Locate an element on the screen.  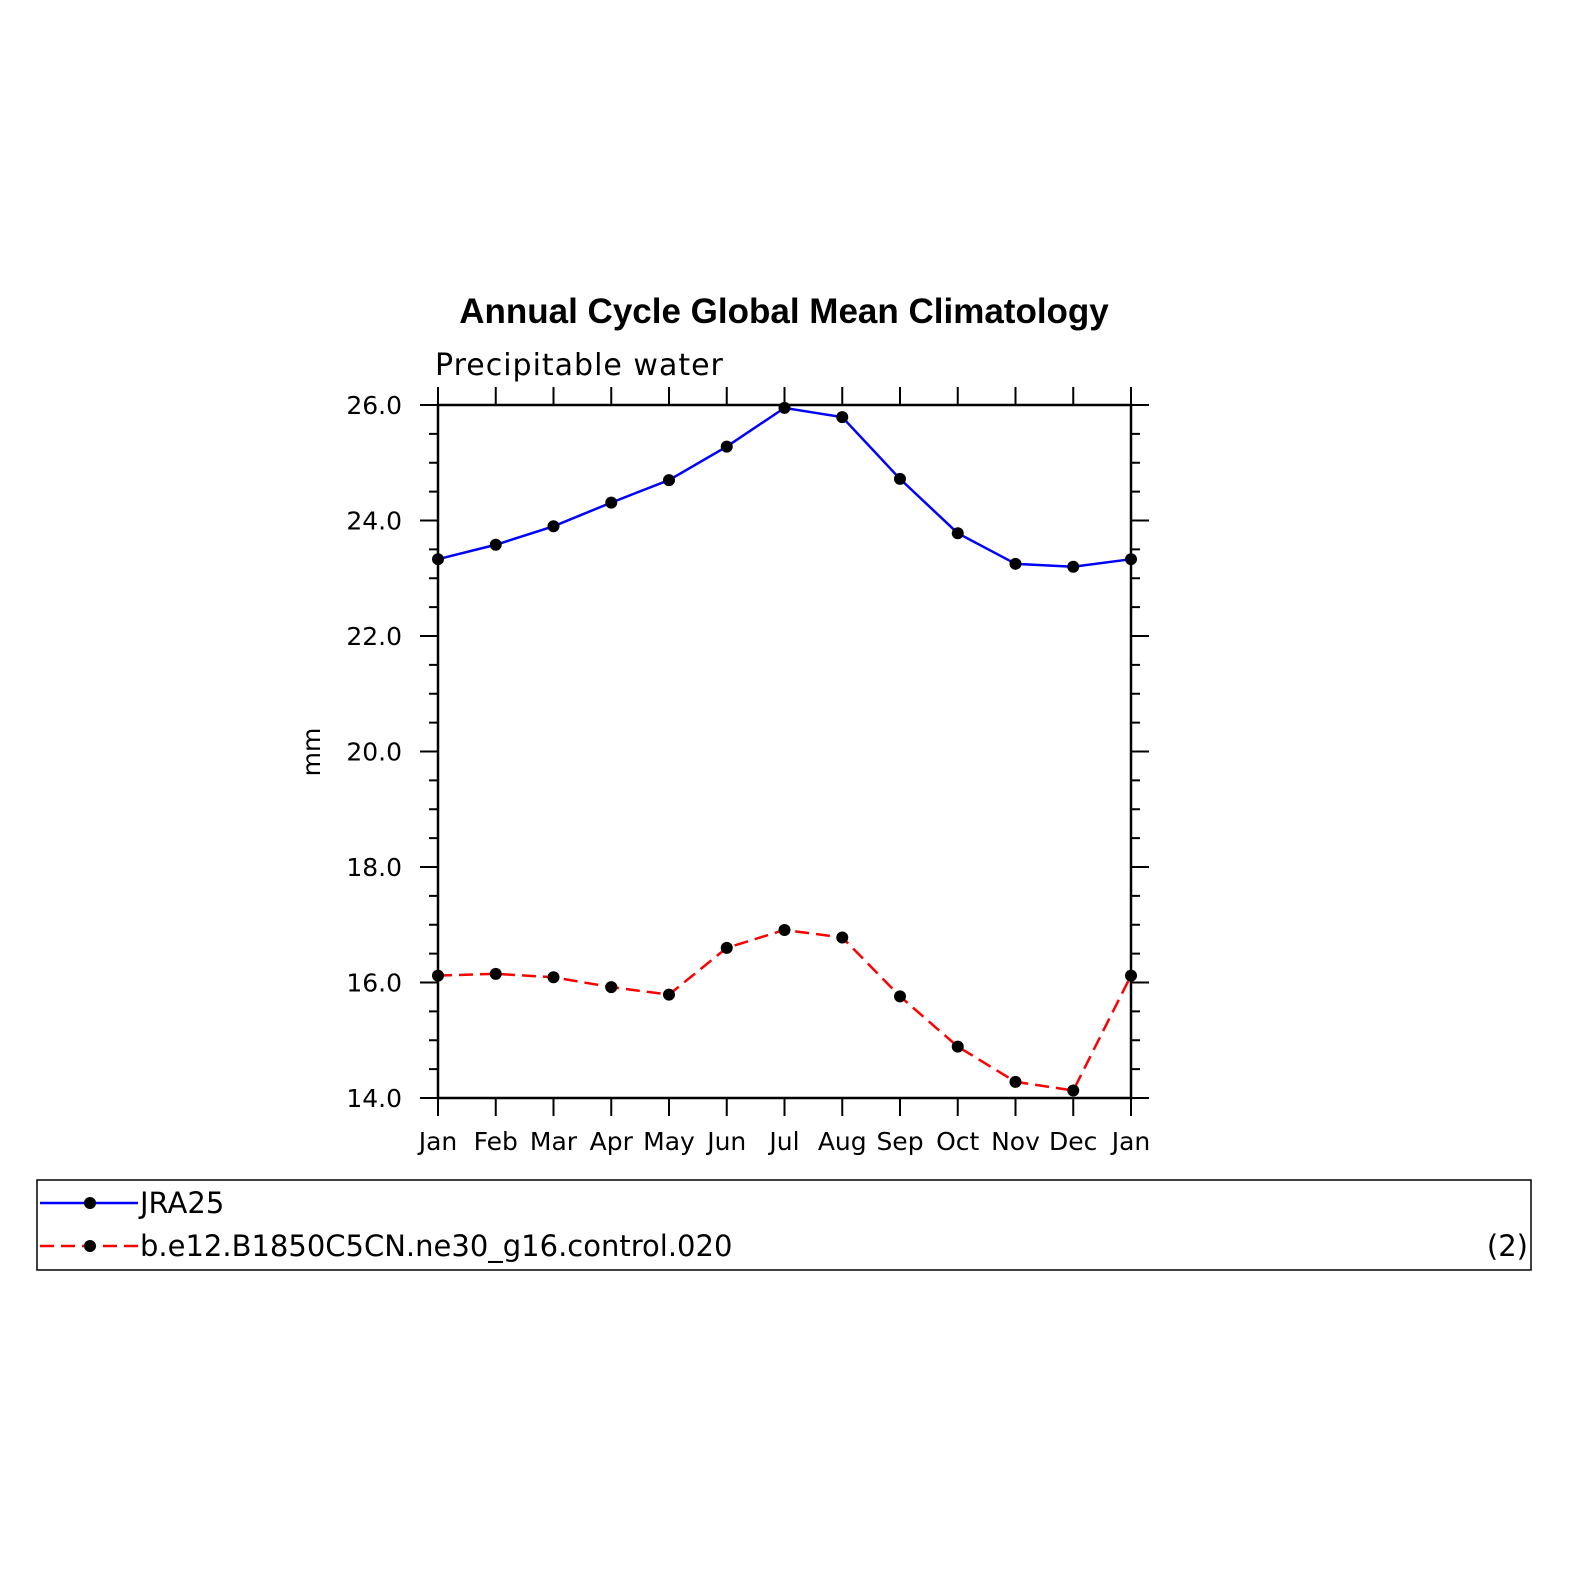
legend-label-2: b.e12.B1850C5CN.ne30_g16.control.020 is located at coordinates (436, 1246).